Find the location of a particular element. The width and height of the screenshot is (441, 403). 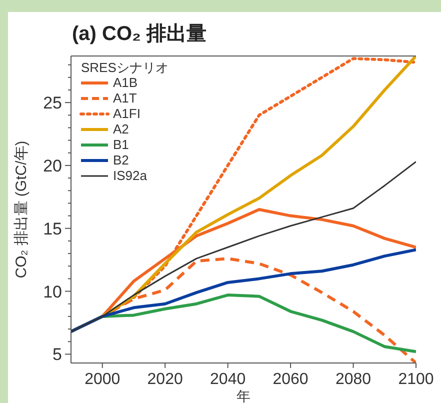

y-tick-label: 25 is located at coordinates (52, 103).